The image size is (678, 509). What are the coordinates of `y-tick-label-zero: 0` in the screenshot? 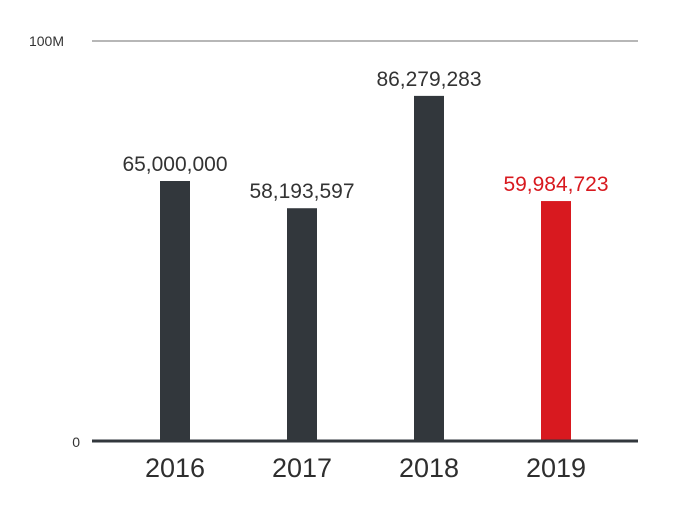 It's located at (76, 442).